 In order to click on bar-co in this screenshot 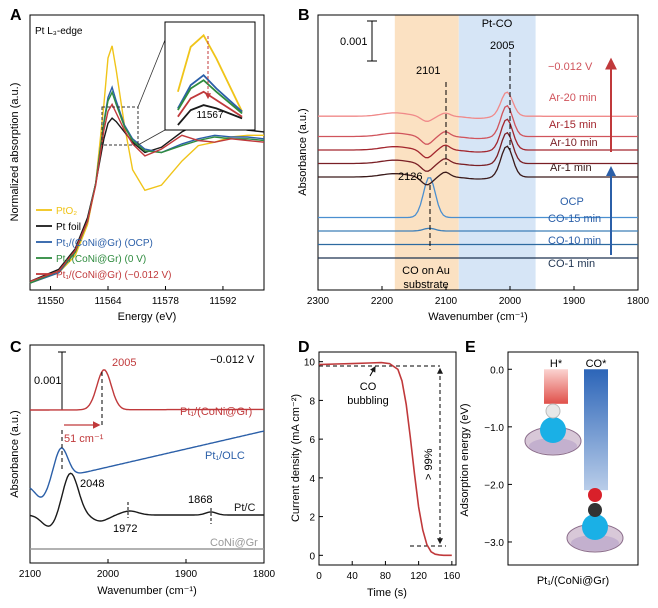, I will do `click(596, 430)`.